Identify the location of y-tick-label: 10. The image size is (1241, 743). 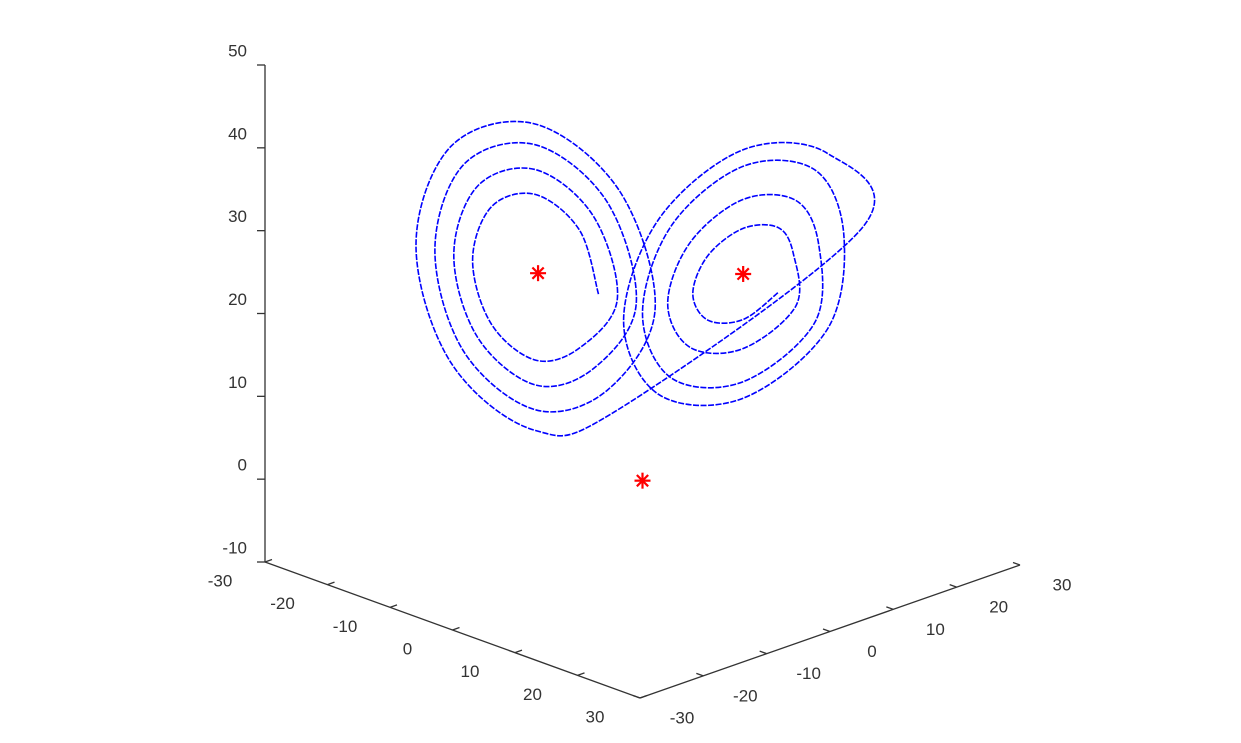
(935, 629).